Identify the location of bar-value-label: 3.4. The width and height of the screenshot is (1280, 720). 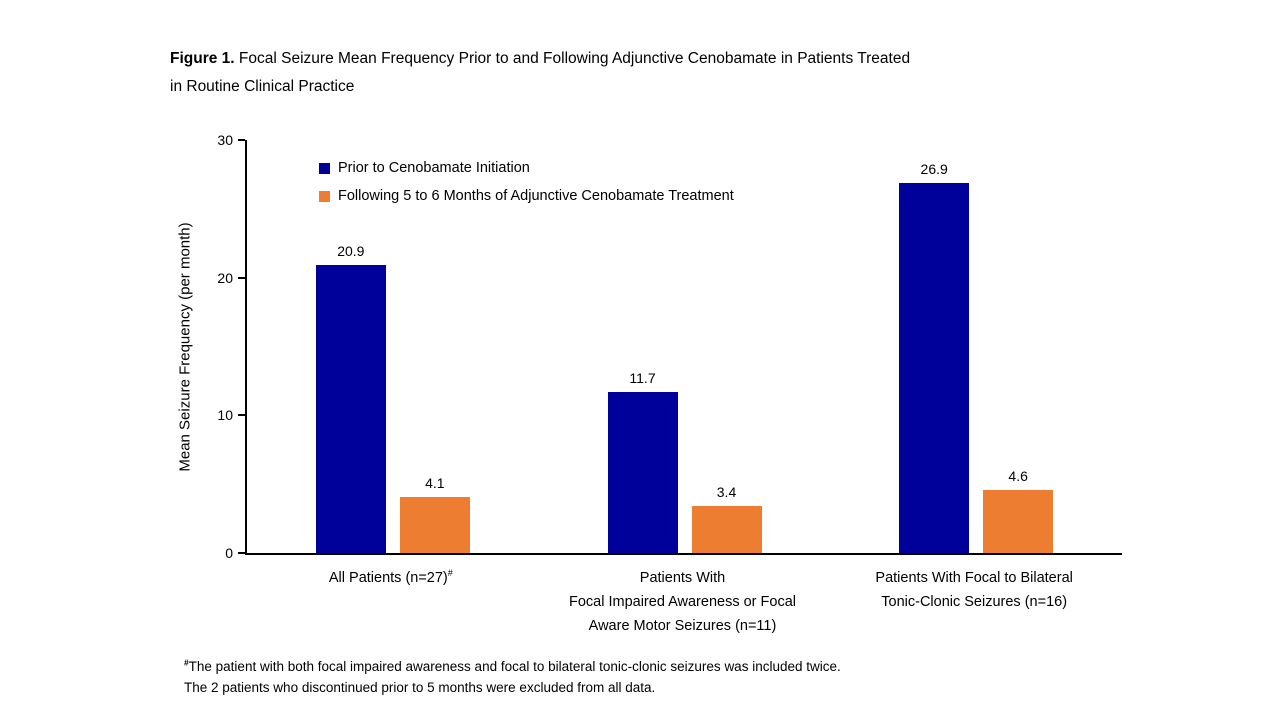
(726, 492).